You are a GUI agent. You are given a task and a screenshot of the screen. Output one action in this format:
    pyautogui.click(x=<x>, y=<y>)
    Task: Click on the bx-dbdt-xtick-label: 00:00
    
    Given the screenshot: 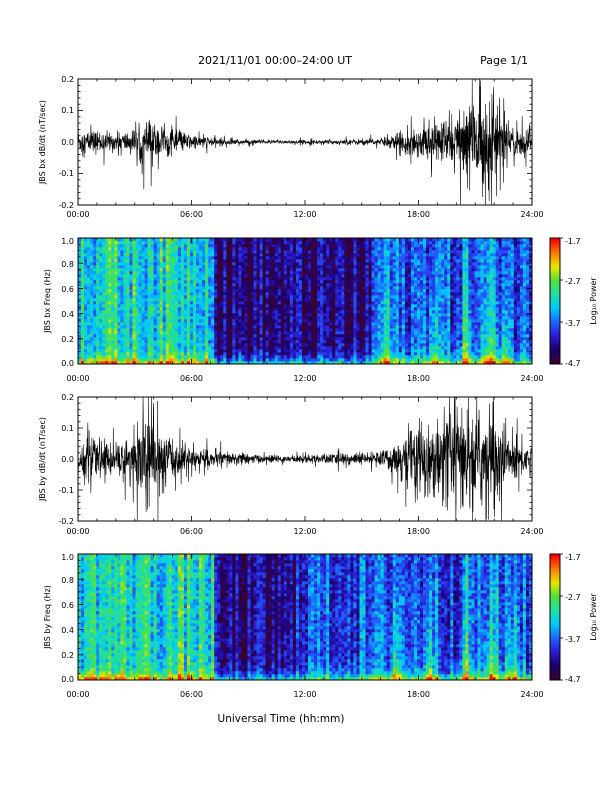 What is the action you would take?
    pyautogui.click(x=77, y=214)
    